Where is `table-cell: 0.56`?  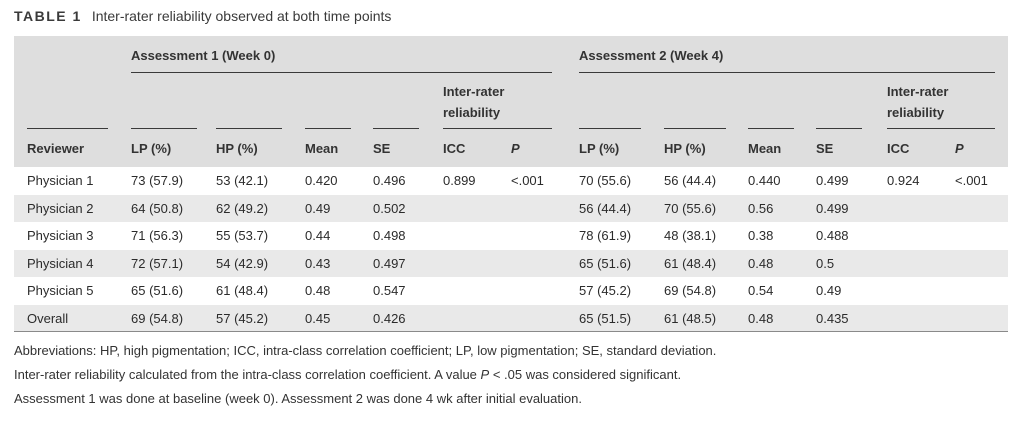 table-cell: 0.56 is located at coordinates (761, 208).